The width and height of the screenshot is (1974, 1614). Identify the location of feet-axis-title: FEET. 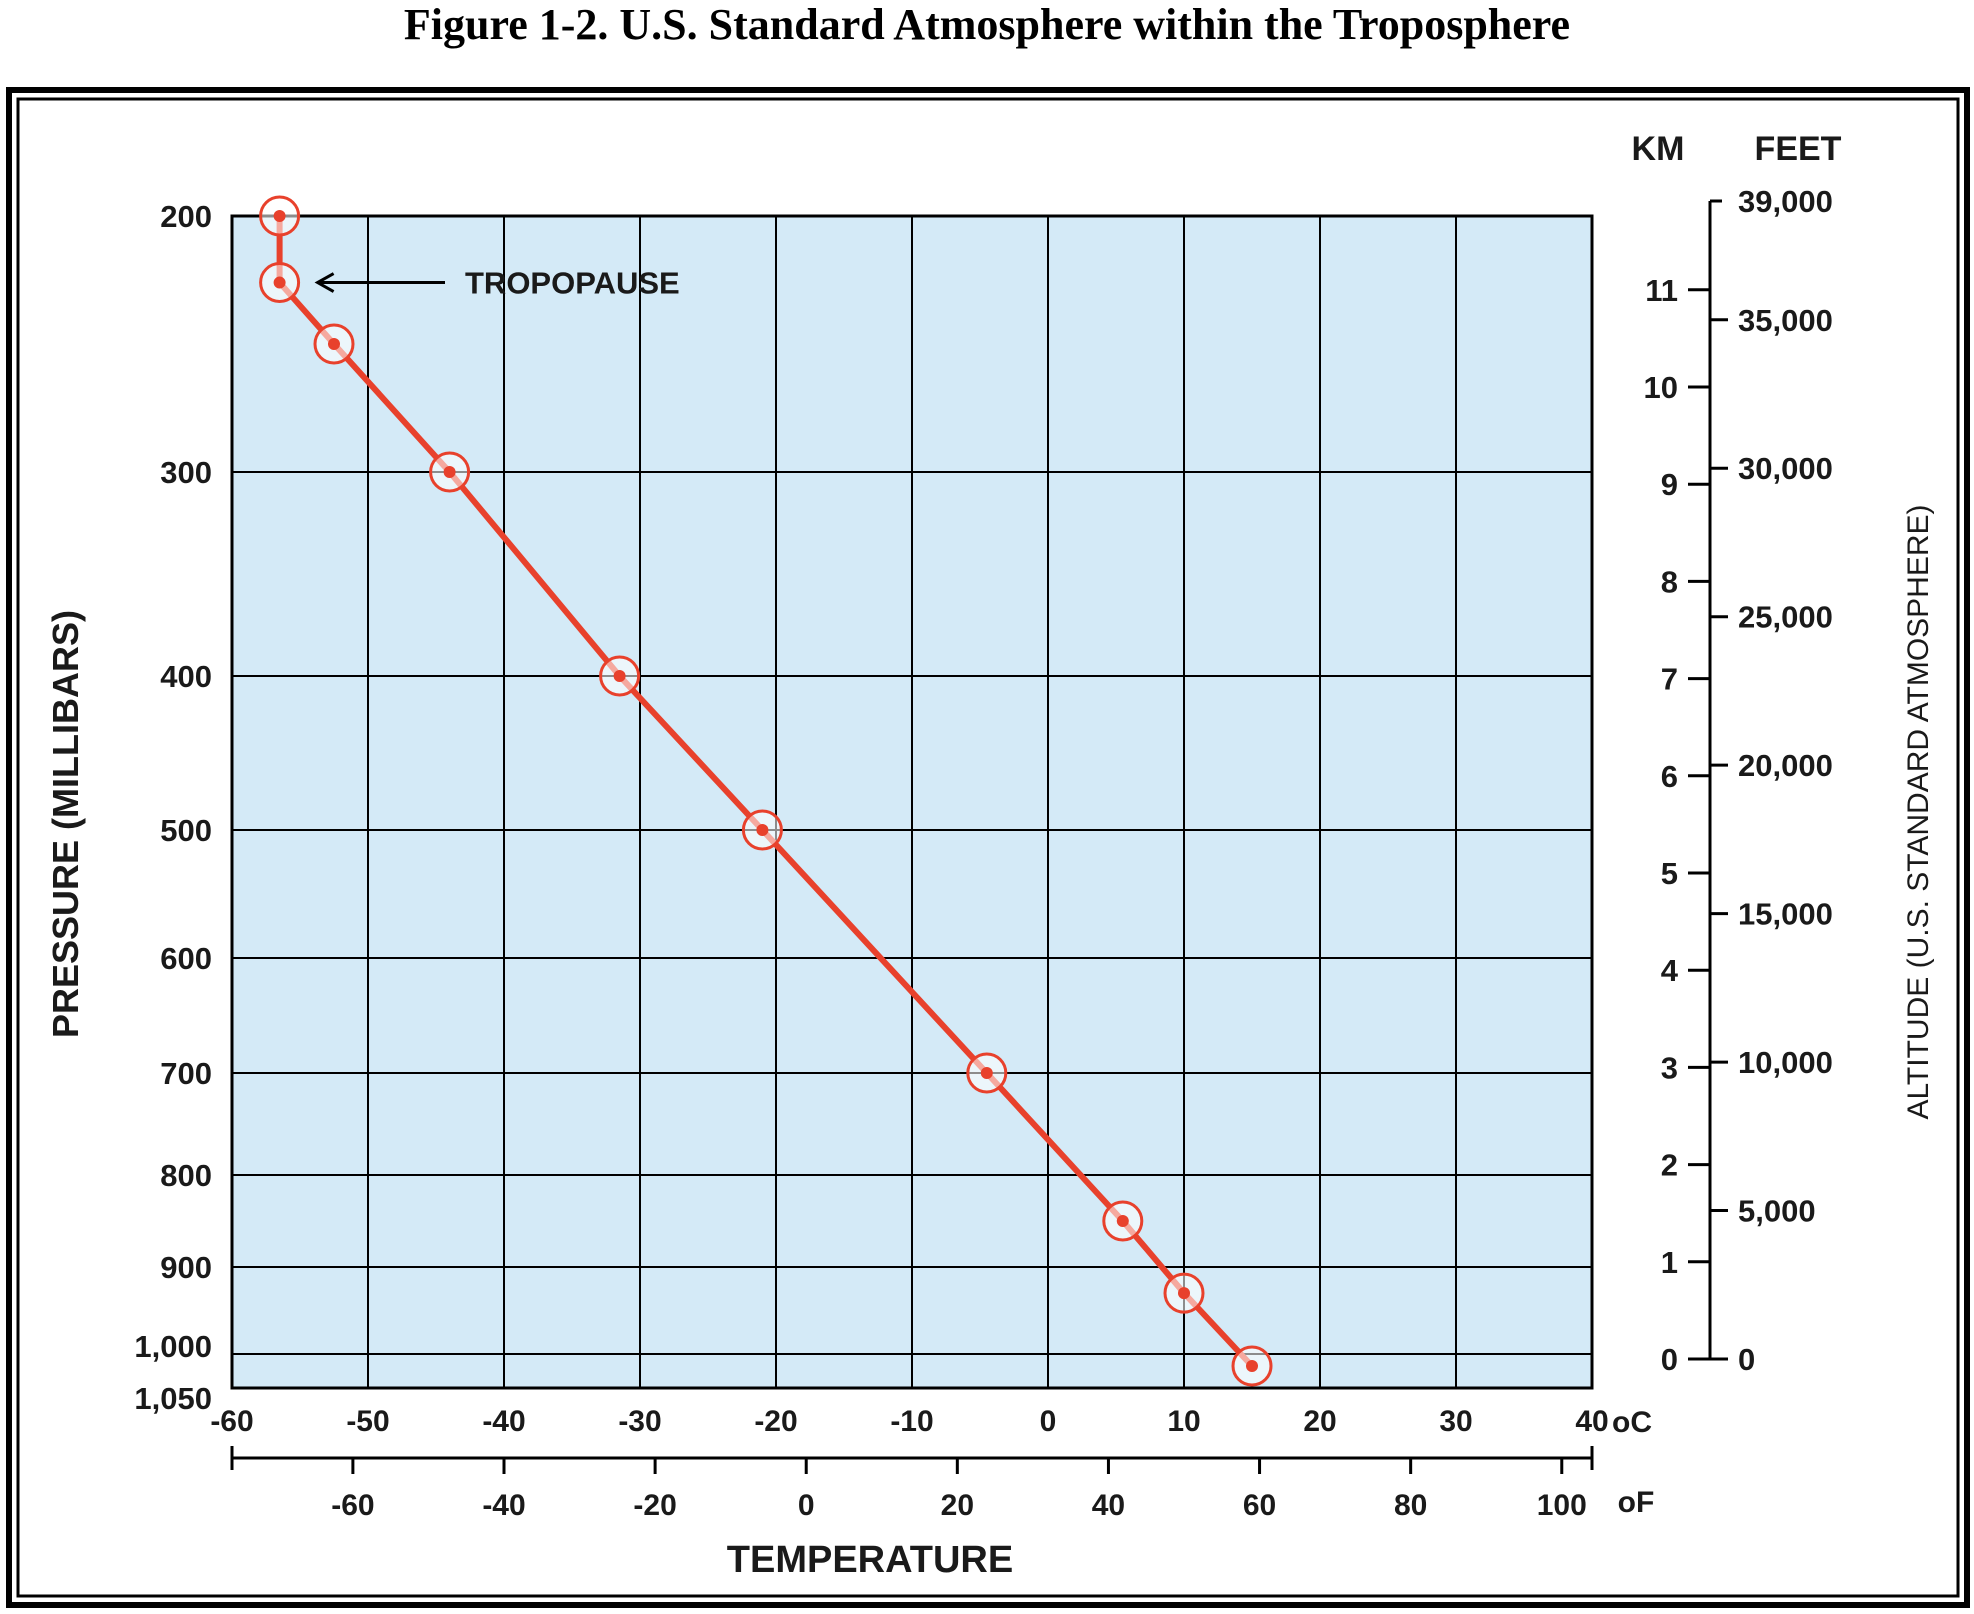
(1798, 149).